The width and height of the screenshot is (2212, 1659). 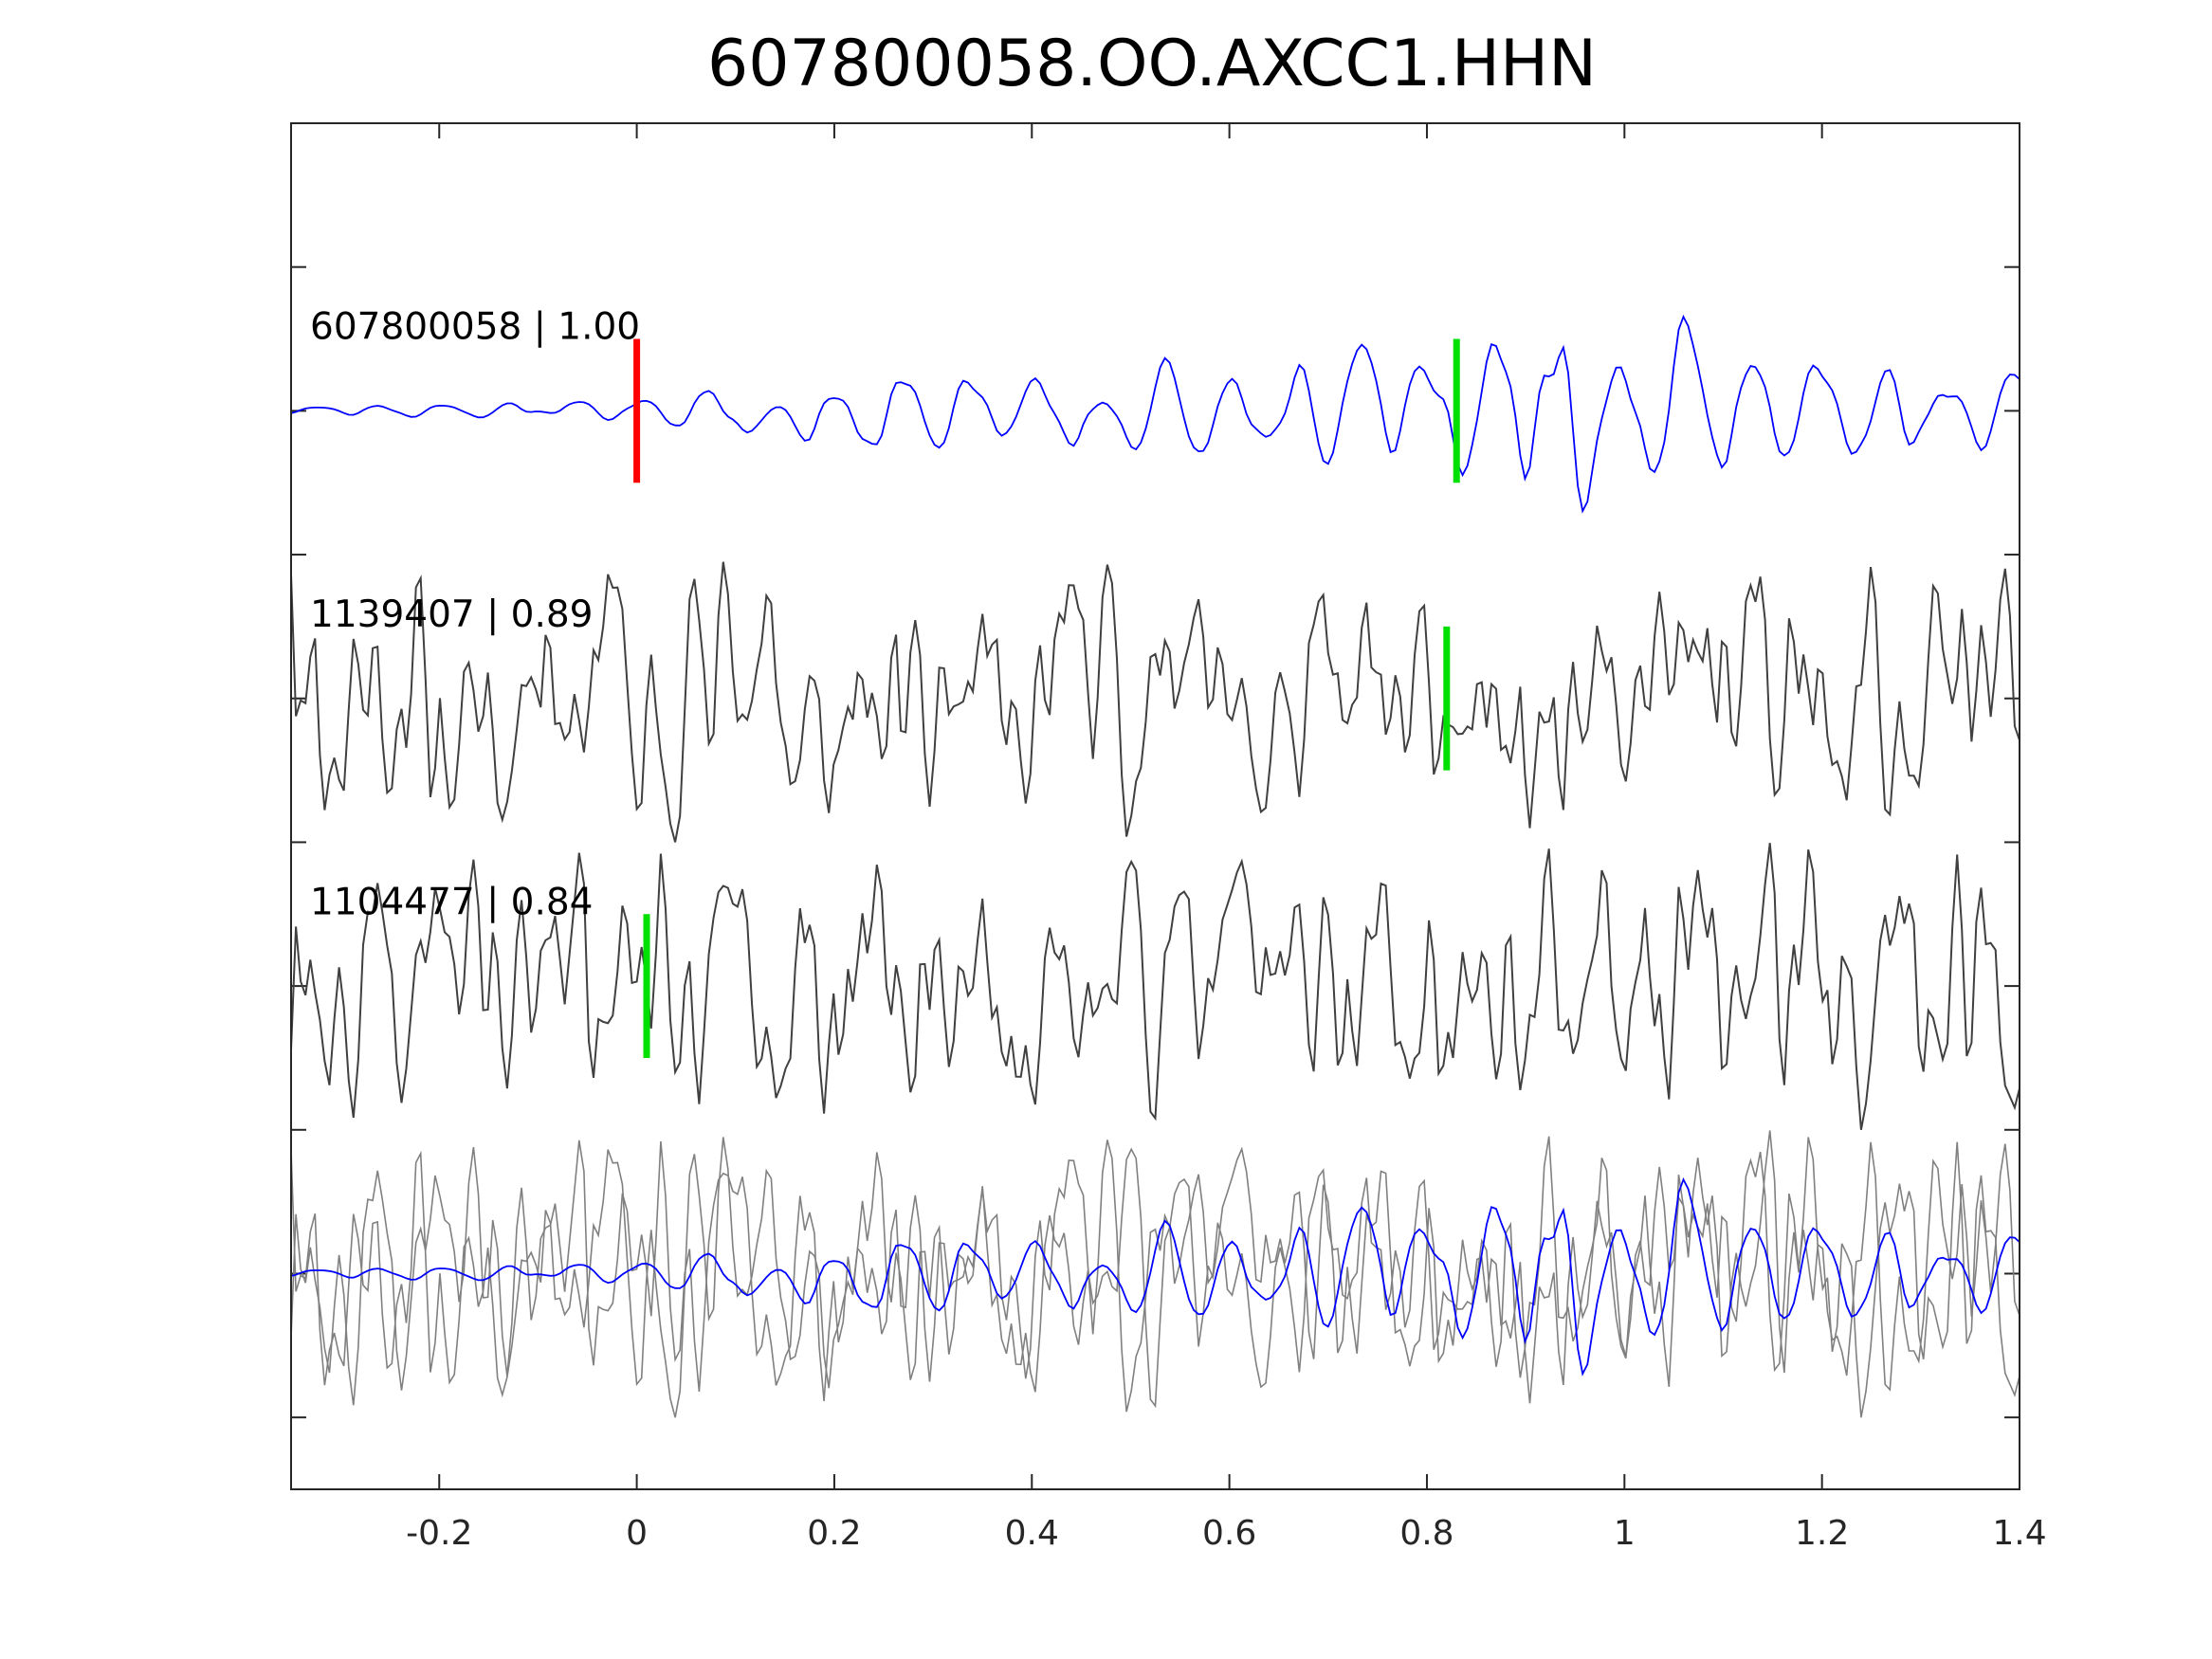 What do you see at coordinates (1032, 1533) in the screenshot?
I see `x-tick-label: 0.4` at bounding box center [1032, 1533].